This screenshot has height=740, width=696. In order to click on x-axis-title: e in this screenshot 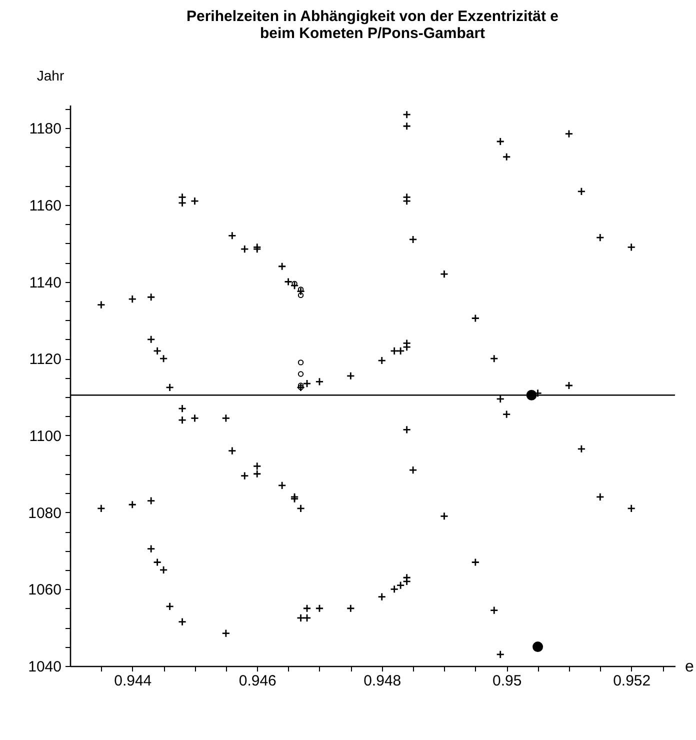, I will do `click(689, 667)`.